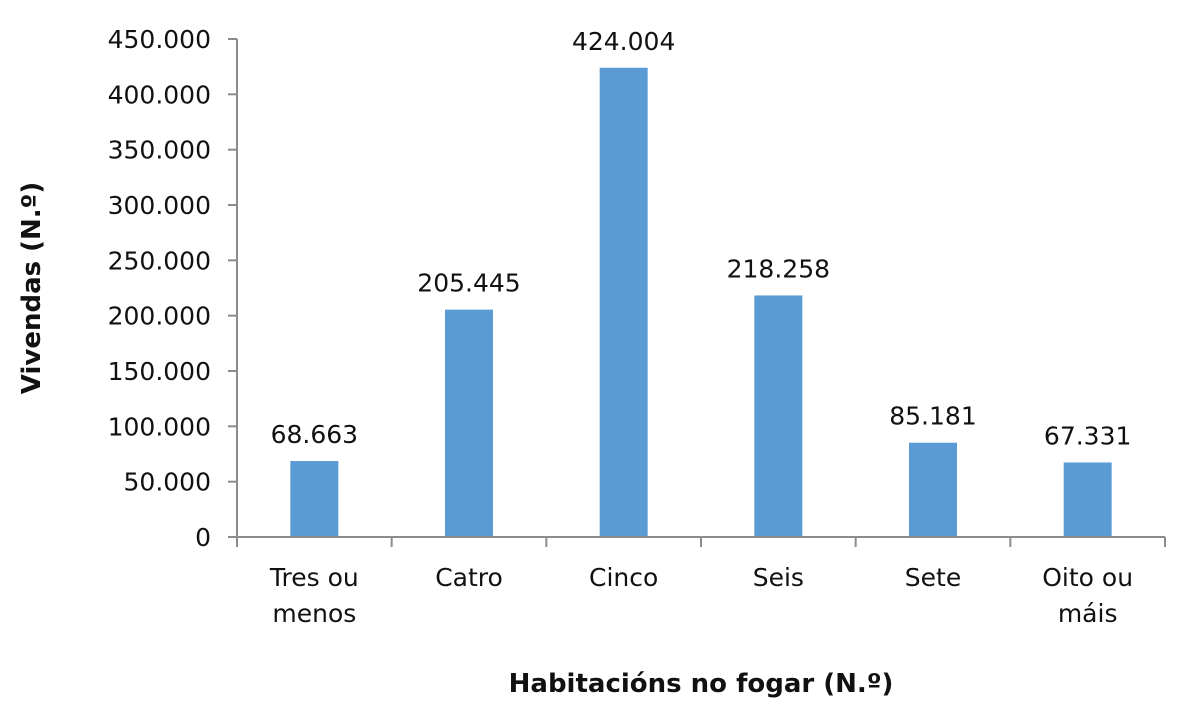 This screenshot has height=724, width=1200. I want to click on x-tick-label: Catro, so click(469, 577).